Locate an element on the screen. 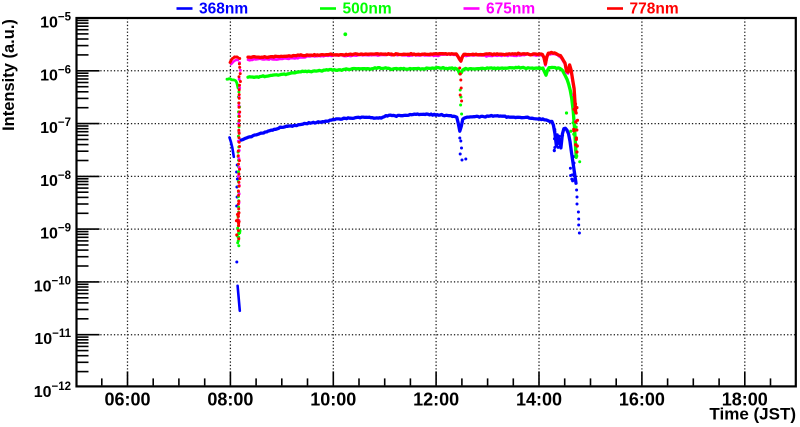 The image size is (800, 427). svg-text: Intensity (a.u.) is located at coordinates (9, 75).